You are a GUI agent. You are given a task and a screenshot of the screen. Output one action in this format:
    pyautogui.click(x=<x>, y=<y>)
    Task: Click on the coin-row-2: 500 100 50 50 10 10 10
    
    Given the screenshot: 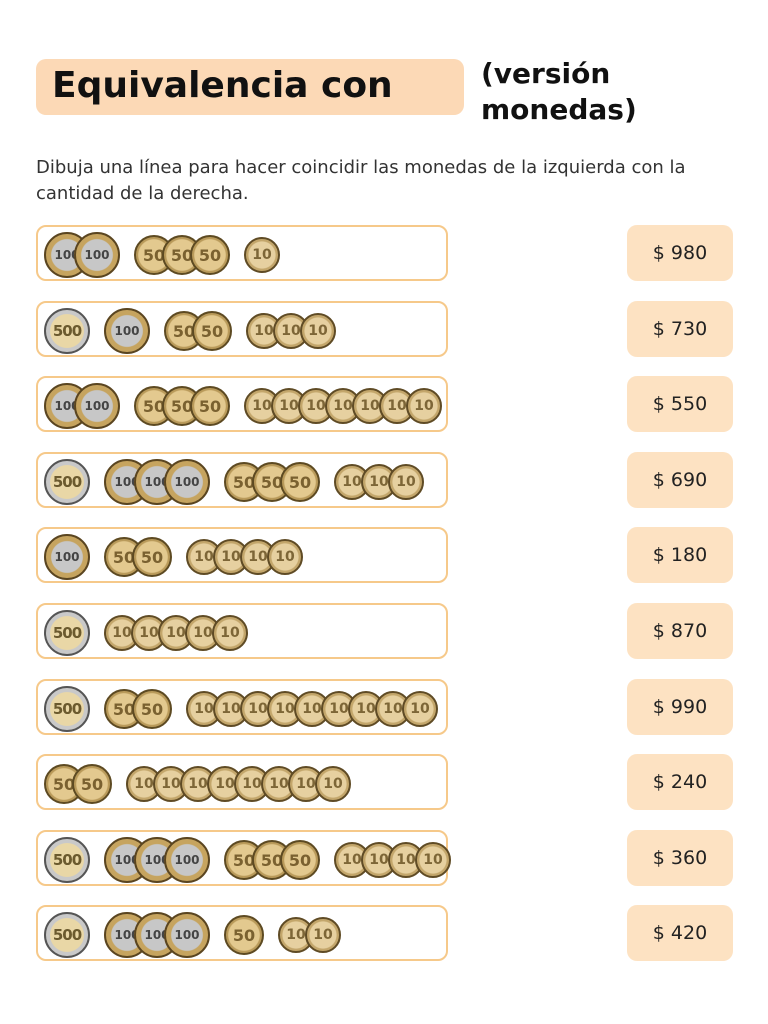 What is the action you would take?
    pyautogui.click(x=242, y=329)
    